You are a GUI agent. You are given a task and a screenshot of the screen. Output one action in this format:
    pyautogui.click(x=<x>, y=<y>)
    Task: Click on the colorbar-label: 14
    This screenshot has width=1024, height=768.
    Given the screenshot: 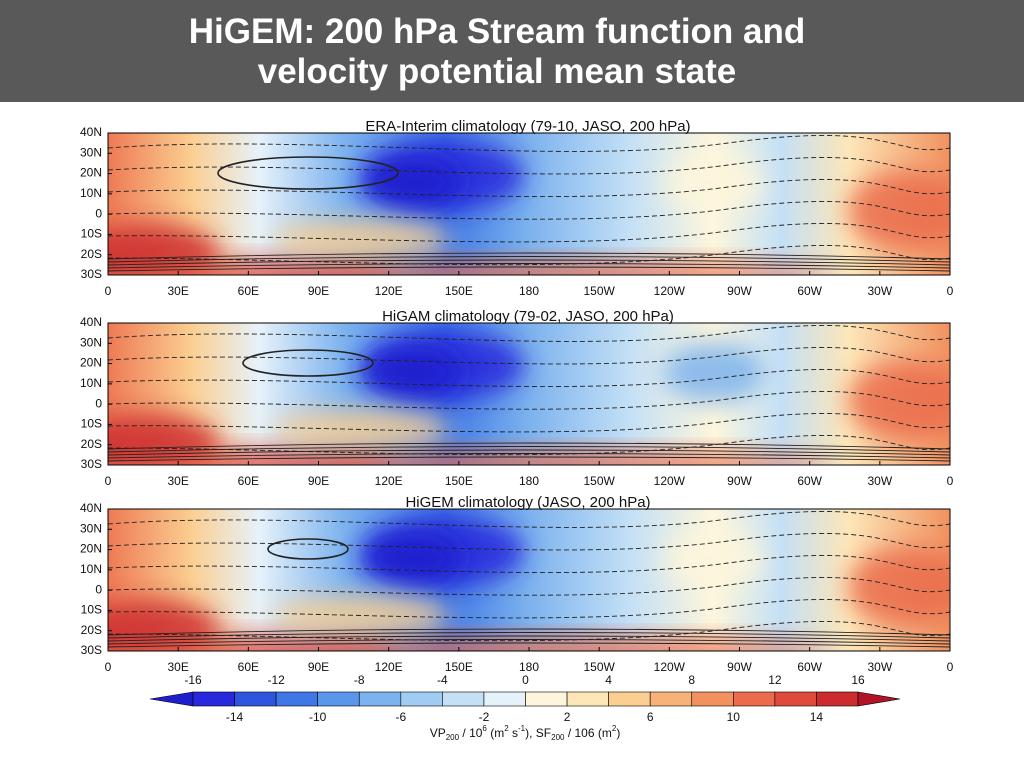 What is the action you would take?
    pyautogui.click(x=817, y=717)
    